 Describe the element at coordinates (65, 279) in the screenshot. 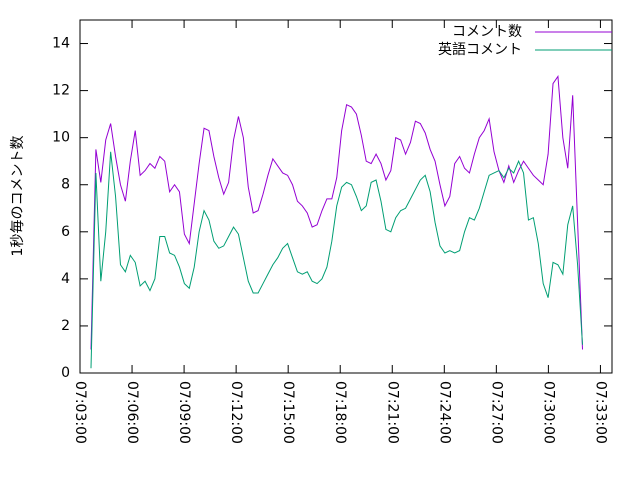

I see `y-tick-label: 4` at that location.